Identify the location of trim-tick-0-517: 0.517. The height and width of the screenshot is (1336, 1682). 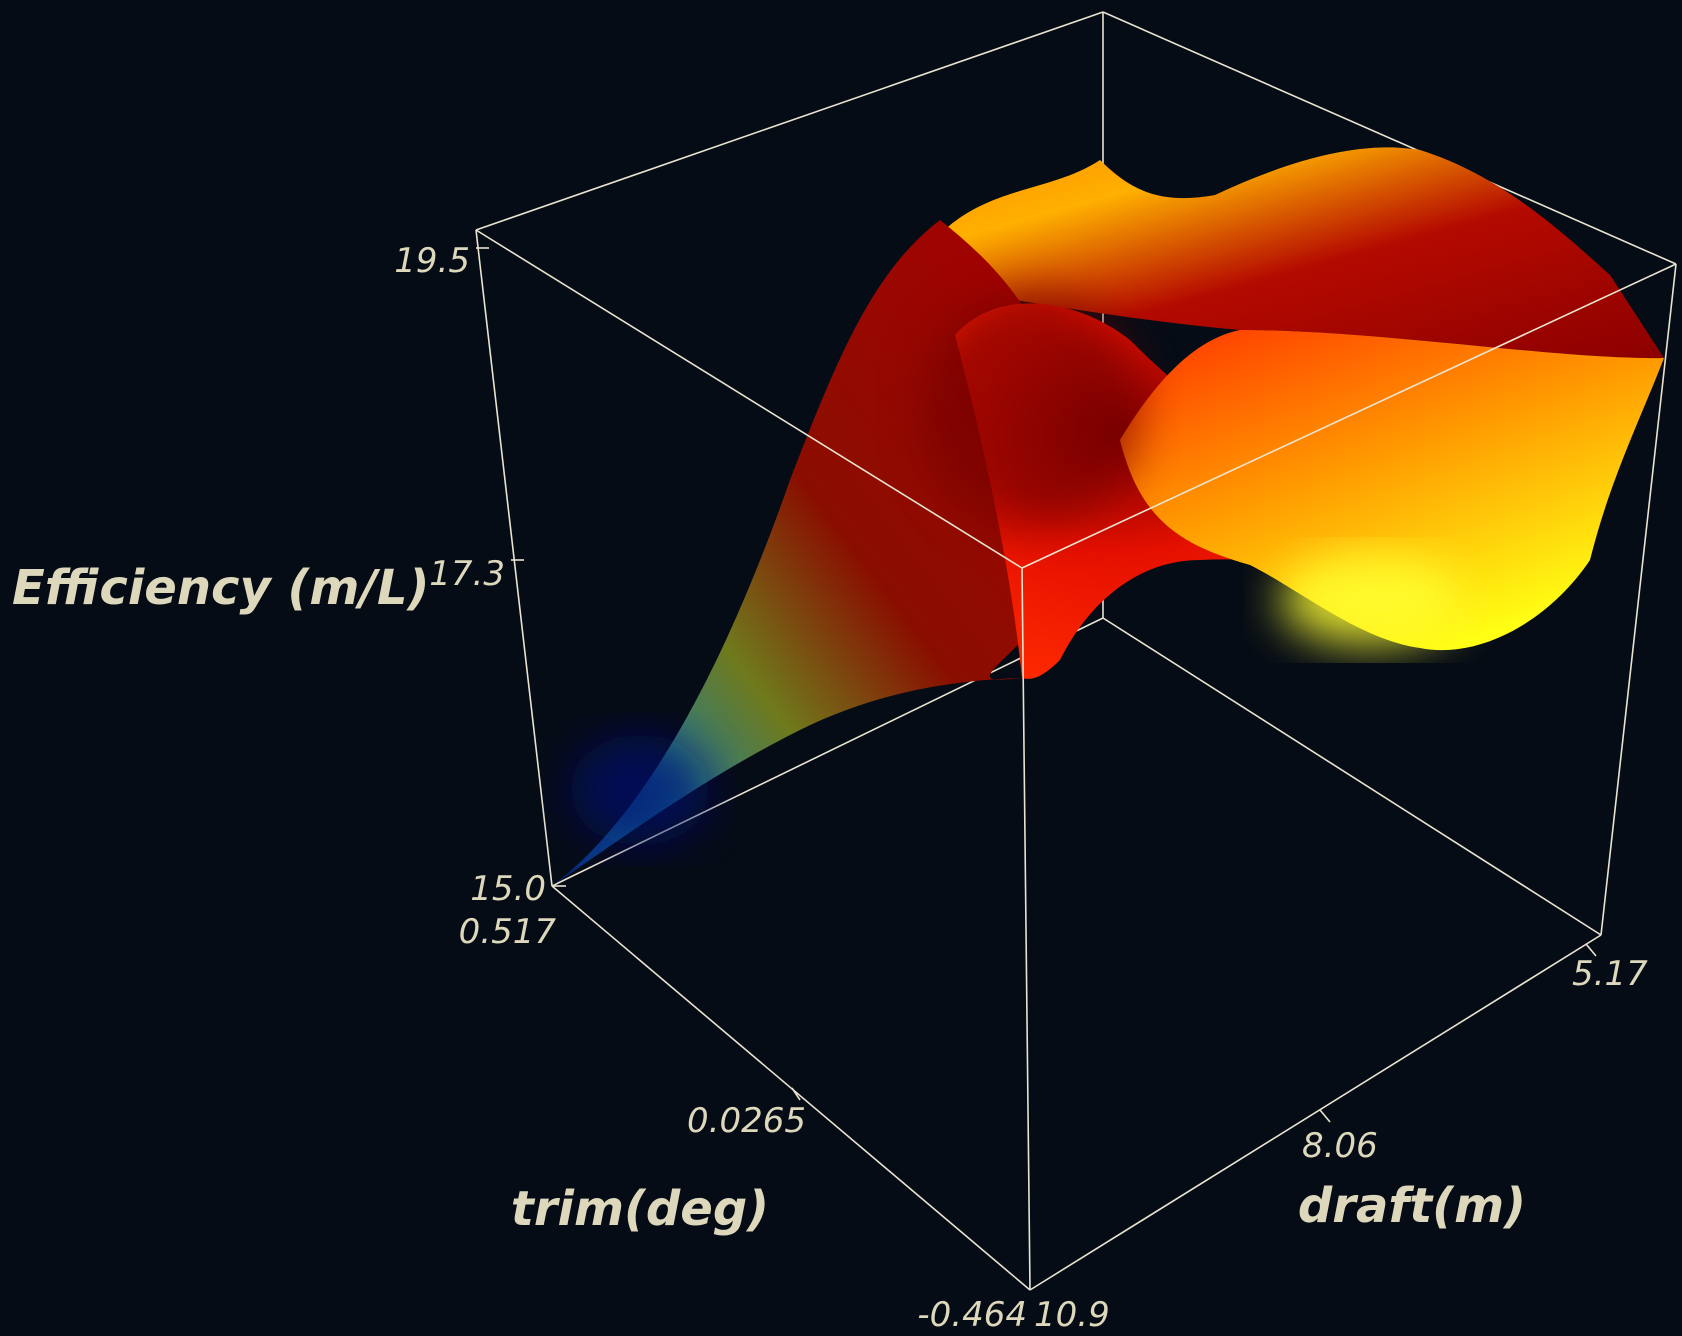
(508, 932).